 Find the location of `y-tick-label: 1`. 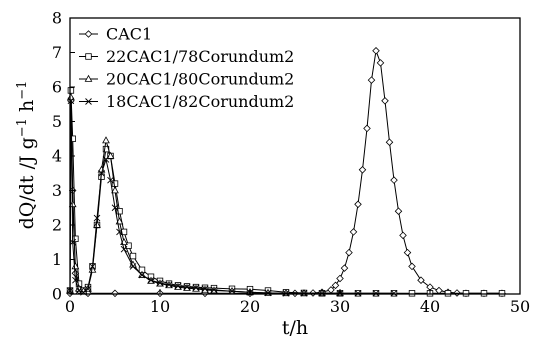

y-tick-label: 1 is located at coordinates (57, 259).